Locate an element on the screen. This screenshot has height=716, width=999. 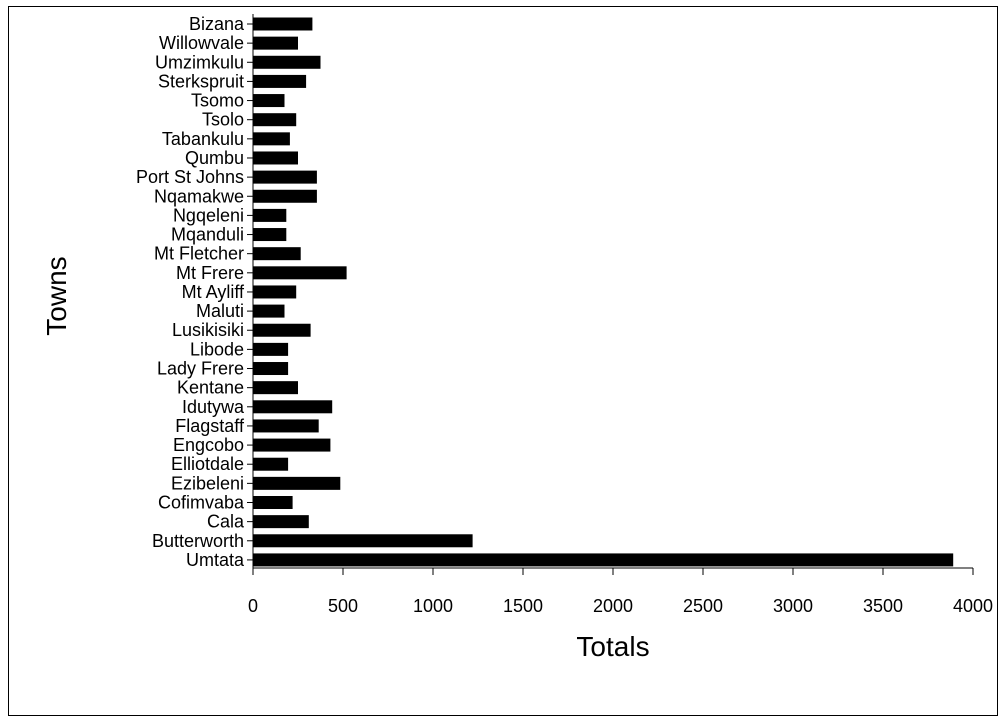
bar-umtata is located at coordinates (603, 560).